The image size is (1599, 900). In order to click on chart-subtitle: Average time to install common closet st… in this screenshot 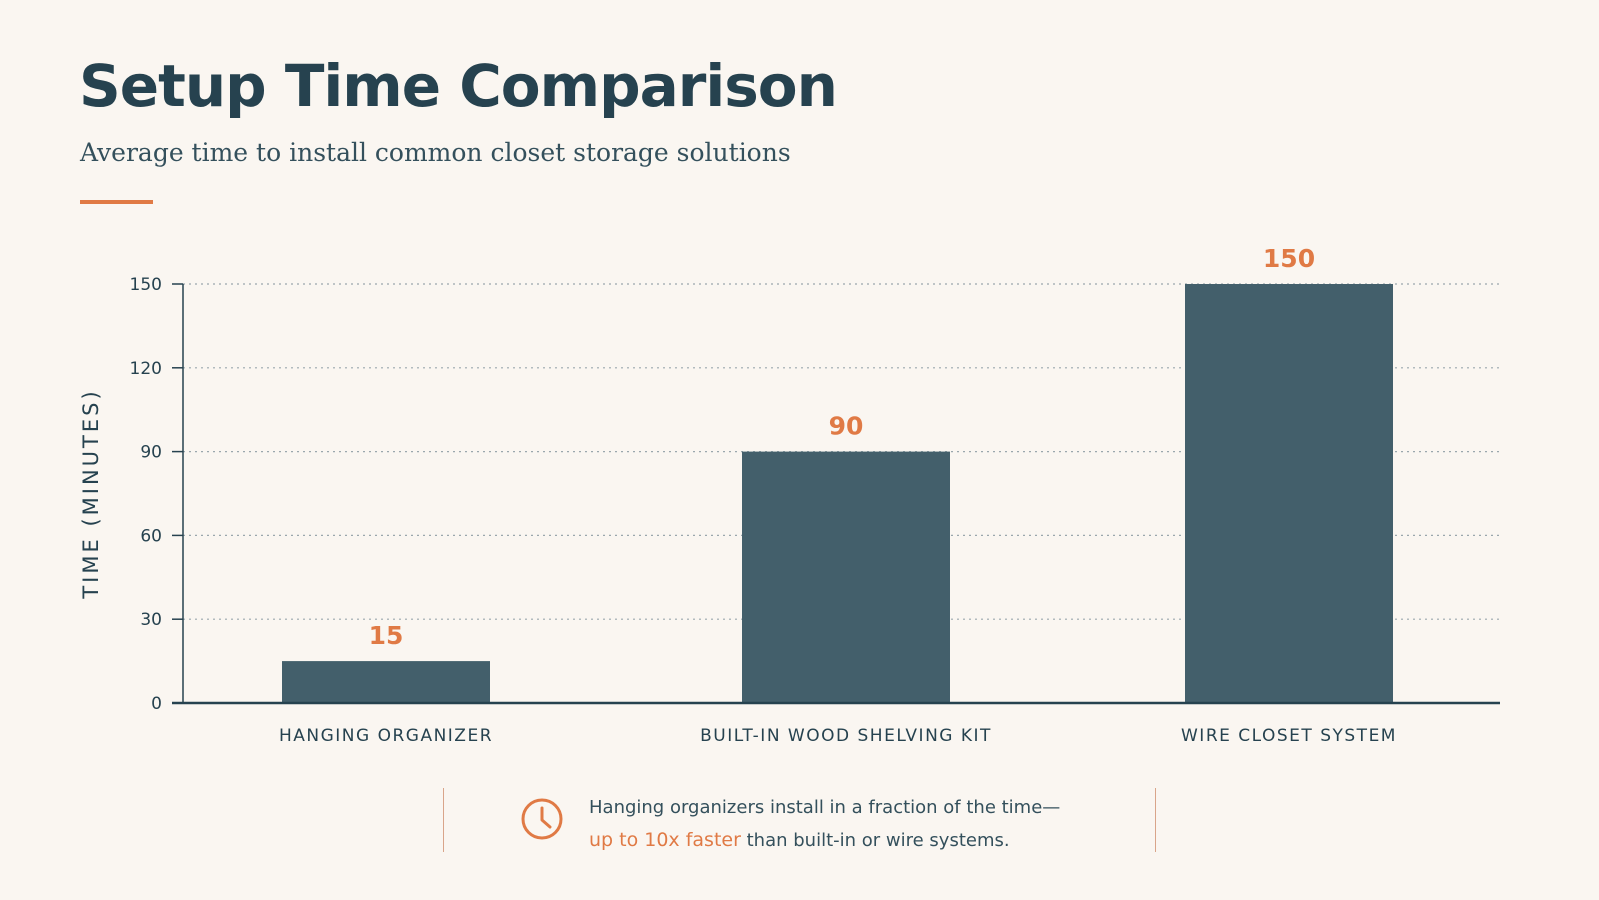, I will do `click(435, 152)`.